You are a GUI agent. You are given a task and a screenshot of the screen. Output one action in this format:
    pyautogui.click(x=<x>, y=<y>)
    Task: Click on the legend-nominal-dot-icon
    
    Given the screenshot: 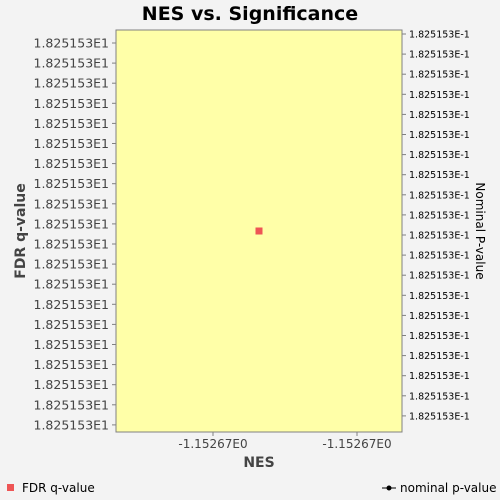 What is the action you would take?
    pyautogui.click(x=389, y=488)
    